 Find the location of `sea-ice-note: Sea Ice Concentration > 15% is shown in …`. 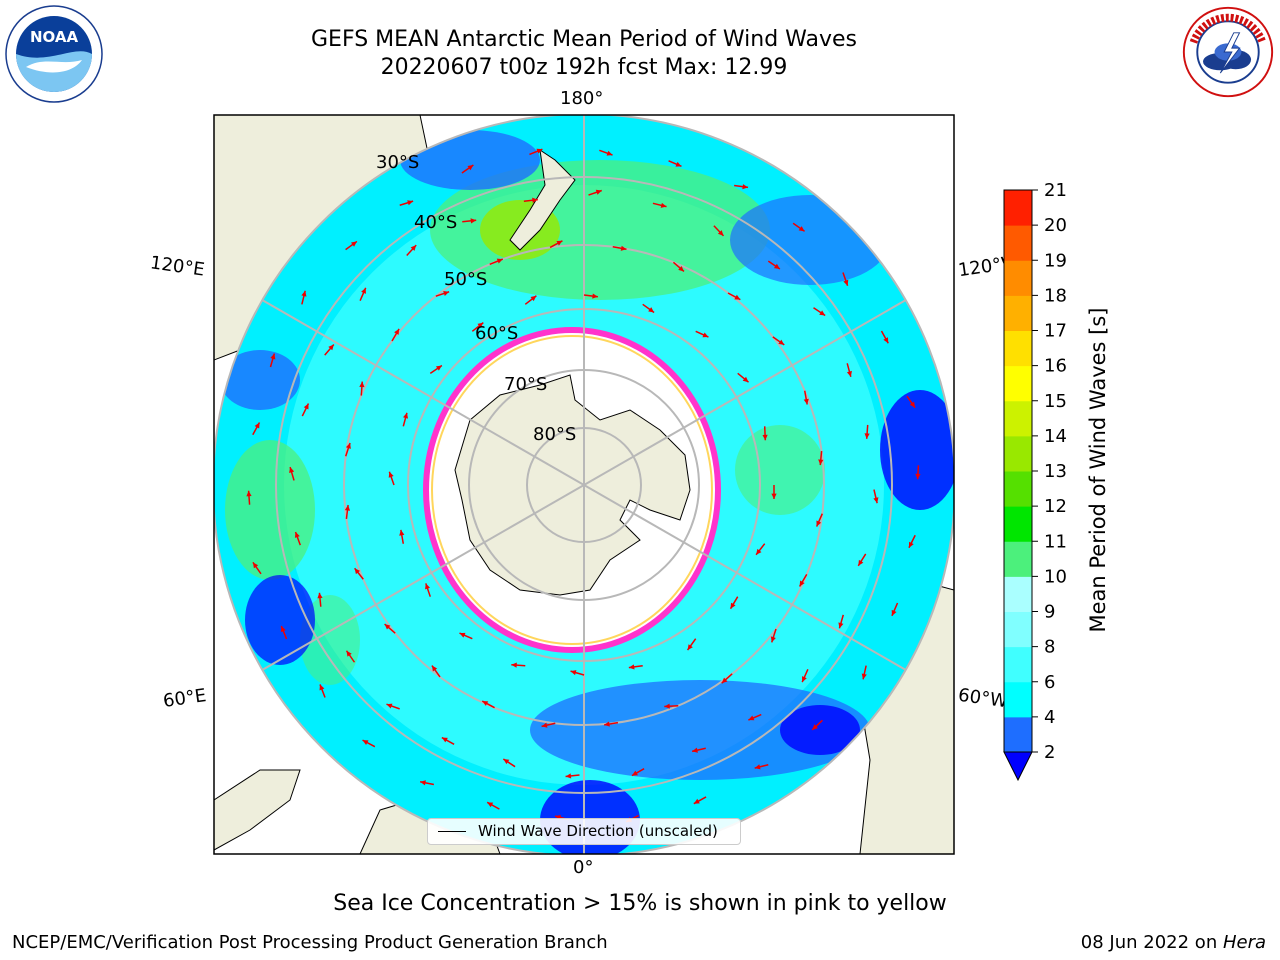

sea-ice-note: Sea Ice Concentration > 15% is shown in … is located at coordinates (640, 903).